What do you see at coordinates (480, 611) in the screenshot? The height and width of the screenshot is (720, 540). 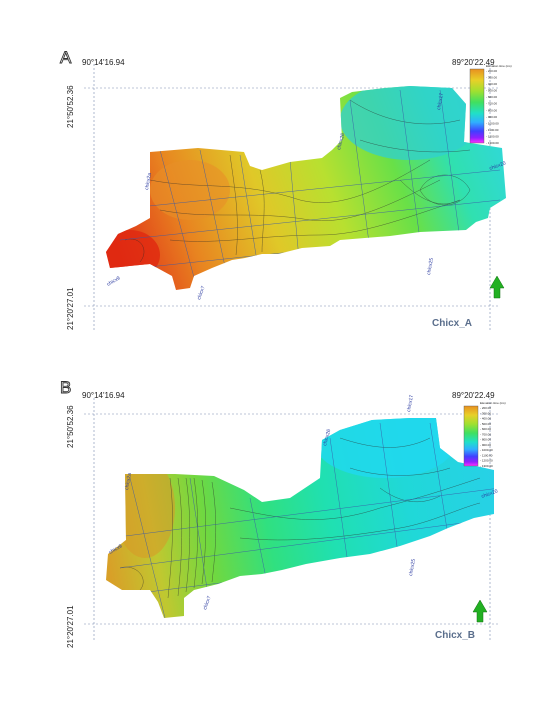 I see `north-arrow-b` at bounding box center [480, 611].